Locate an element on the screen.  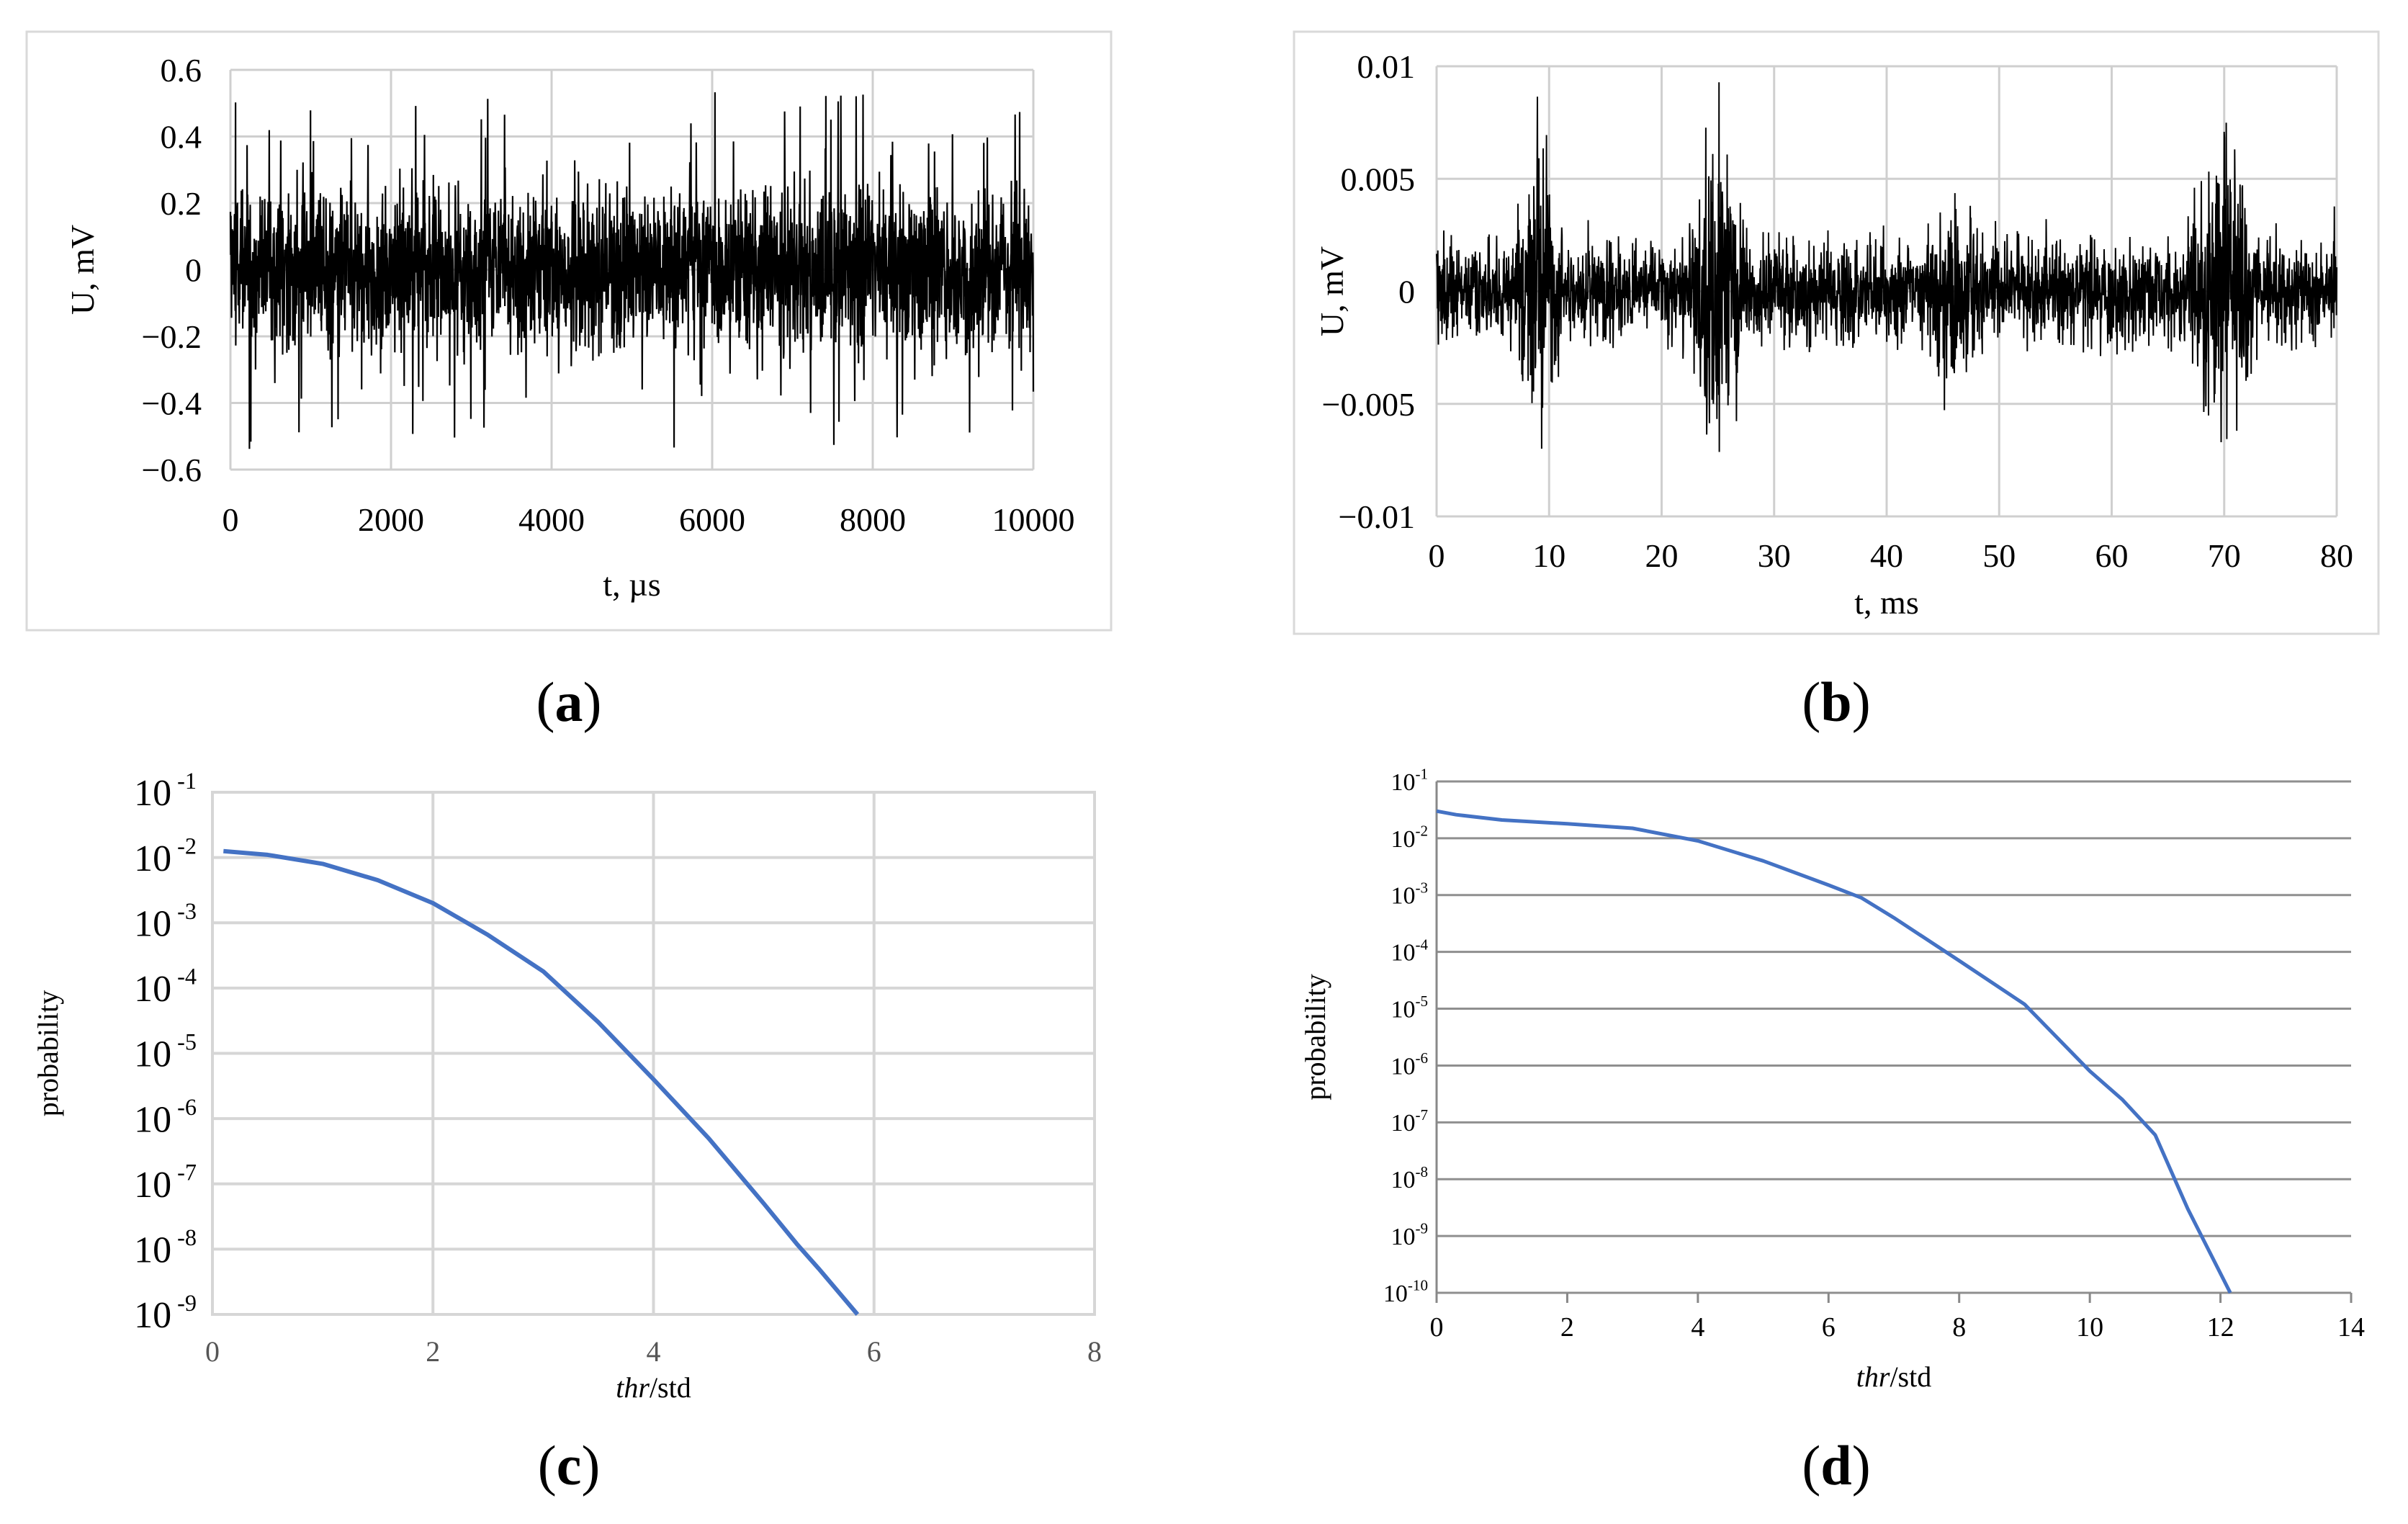
chart-b-xtick: 40 is located at coordinates (1886, 555).